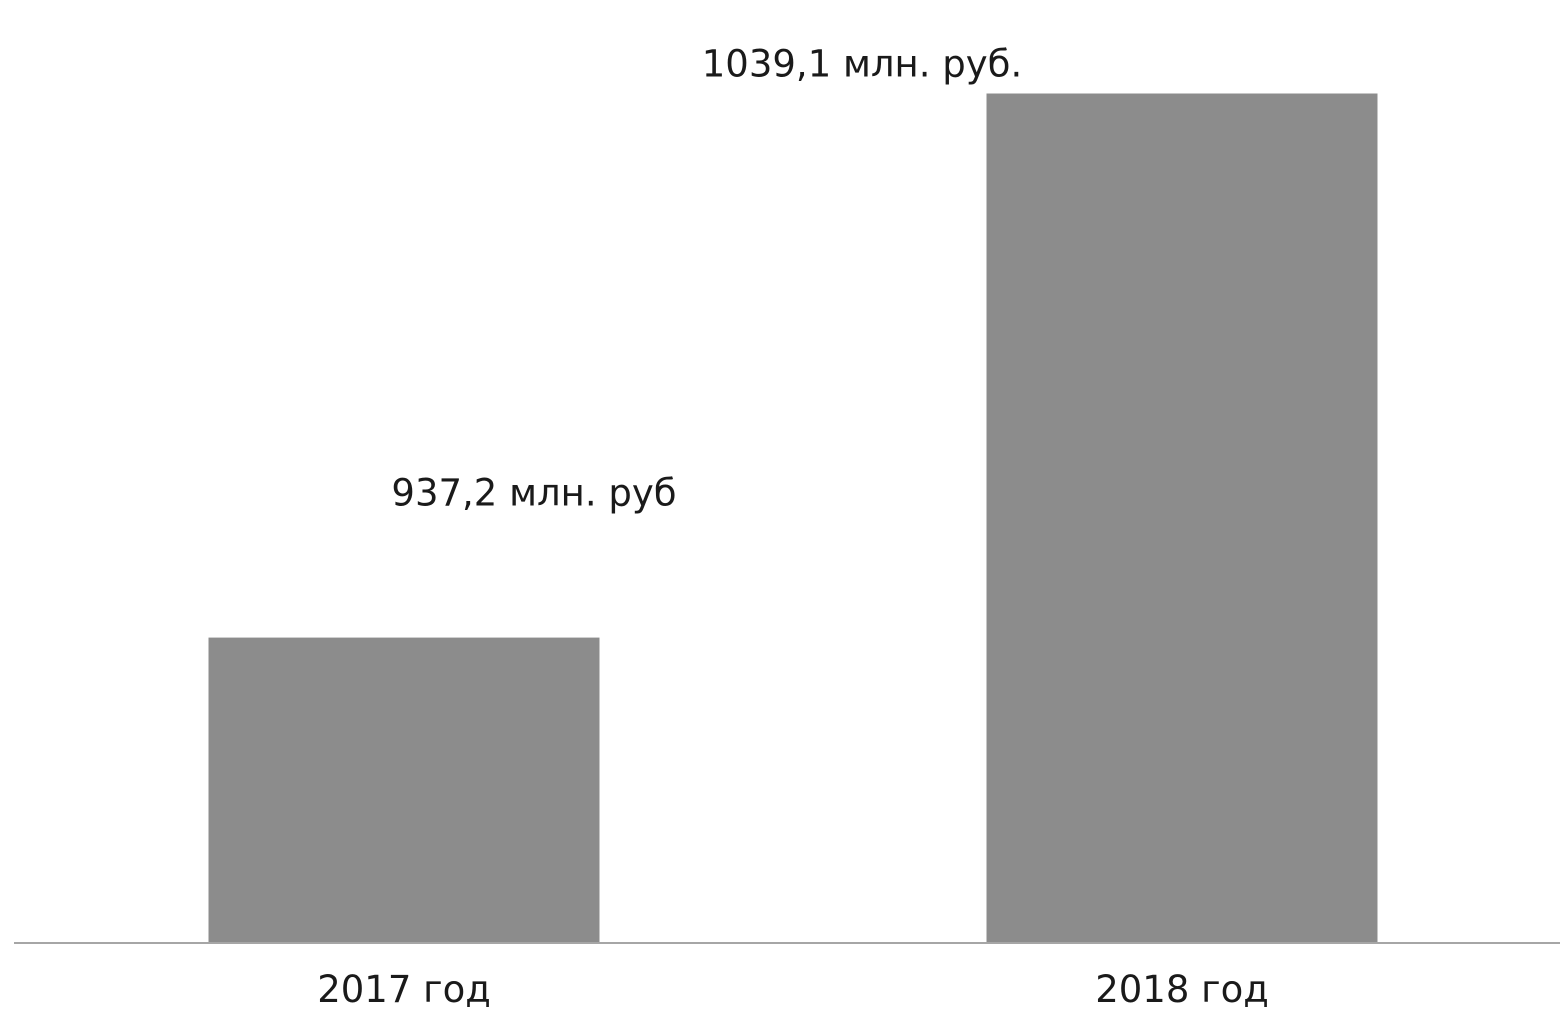  What do you see at coordinates (862, 64) in the screenshot?
I see `data-label-2: 1039,1 млн. руб.` at bounding box center [862, 64].